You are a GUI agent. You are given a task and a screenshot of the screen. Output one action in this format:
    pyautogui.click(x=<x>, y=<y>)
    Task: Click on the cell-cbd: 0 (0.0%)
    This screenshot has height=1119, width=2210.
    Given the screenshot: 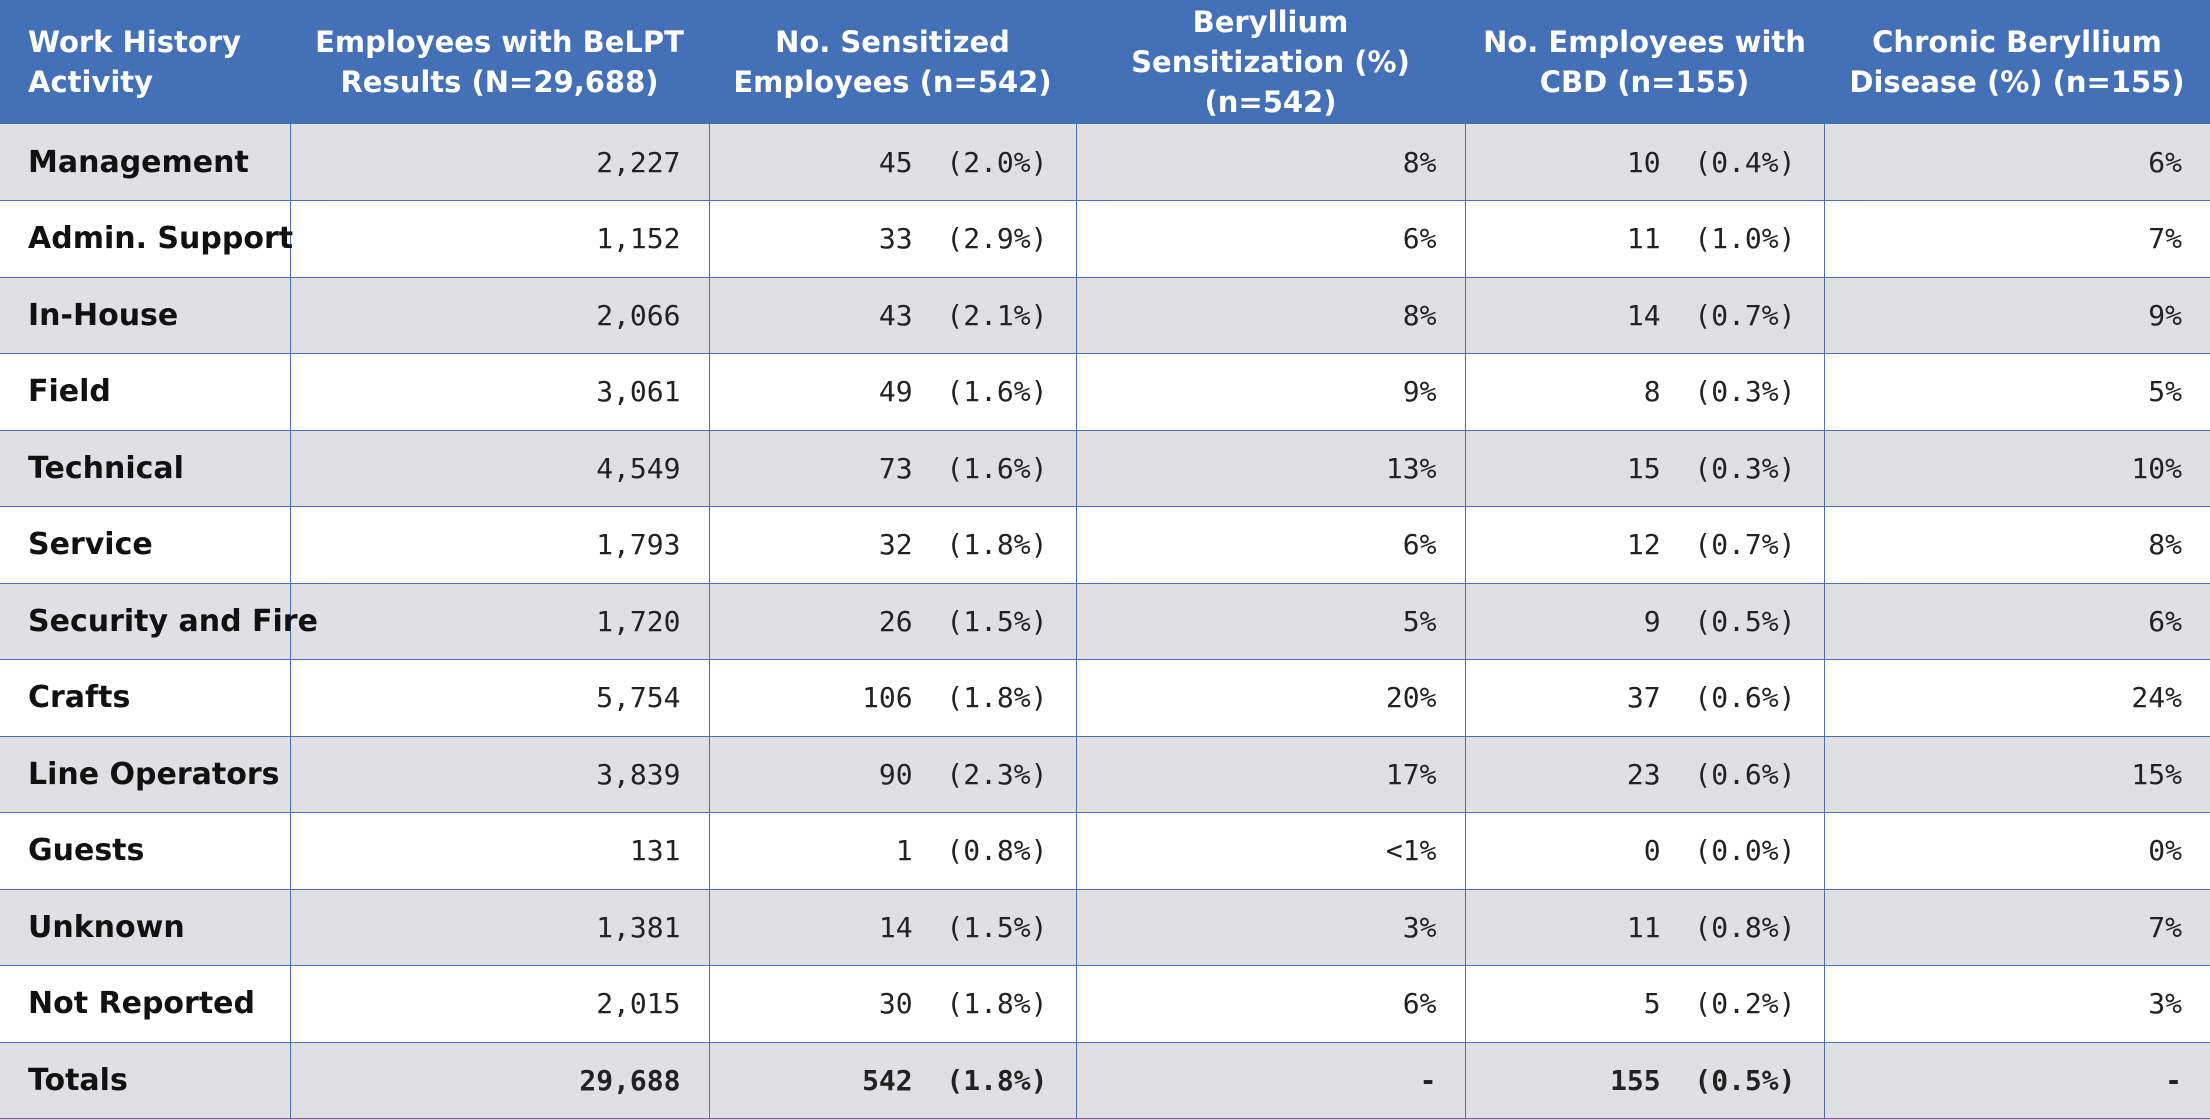 What is the action you would take?
    pyautogui.click(x=1644, y=851)
    